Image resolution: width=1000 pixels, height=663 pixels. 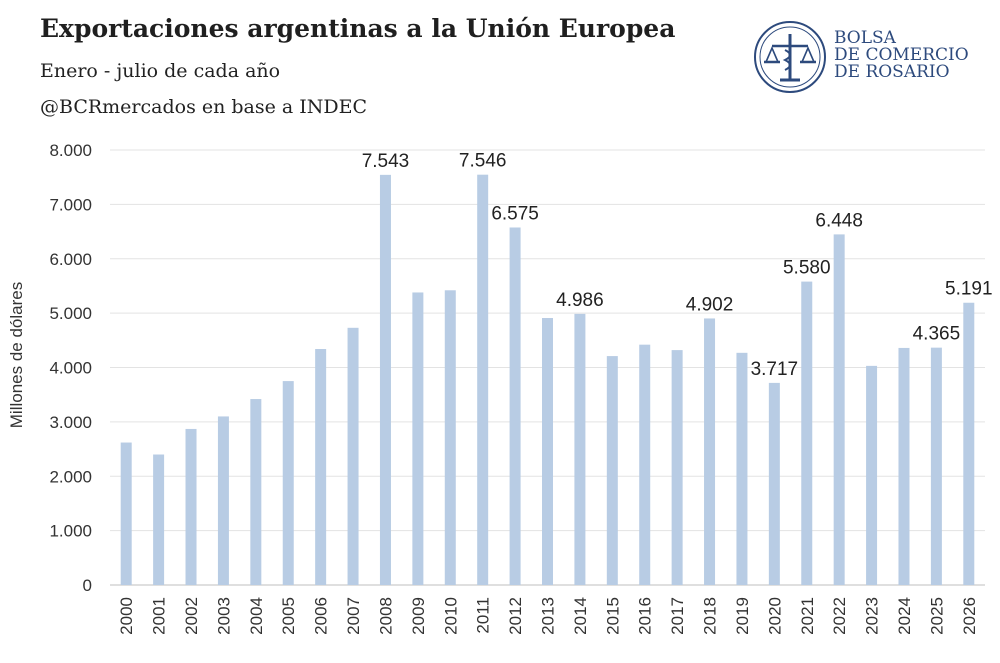 What do you see at coordinates (126, 616) in the screenshot?
I see `x-tick-label: 2000` at bounding box center [126, 616].